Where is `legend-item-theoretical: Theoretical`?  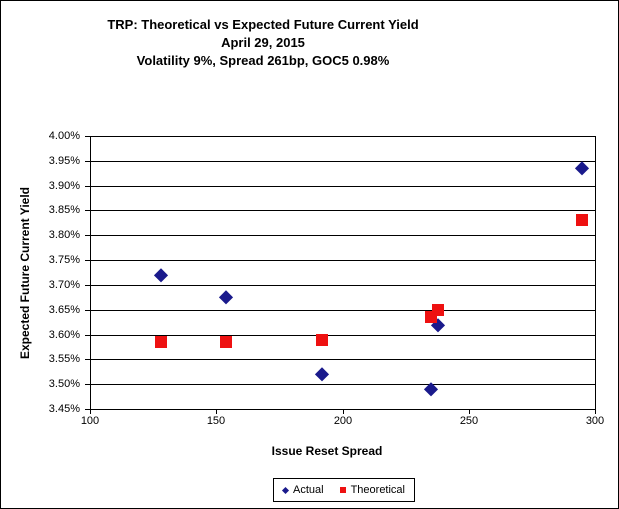
legend-item-theoretical: Theoretical is located at coordinates (372, 490).